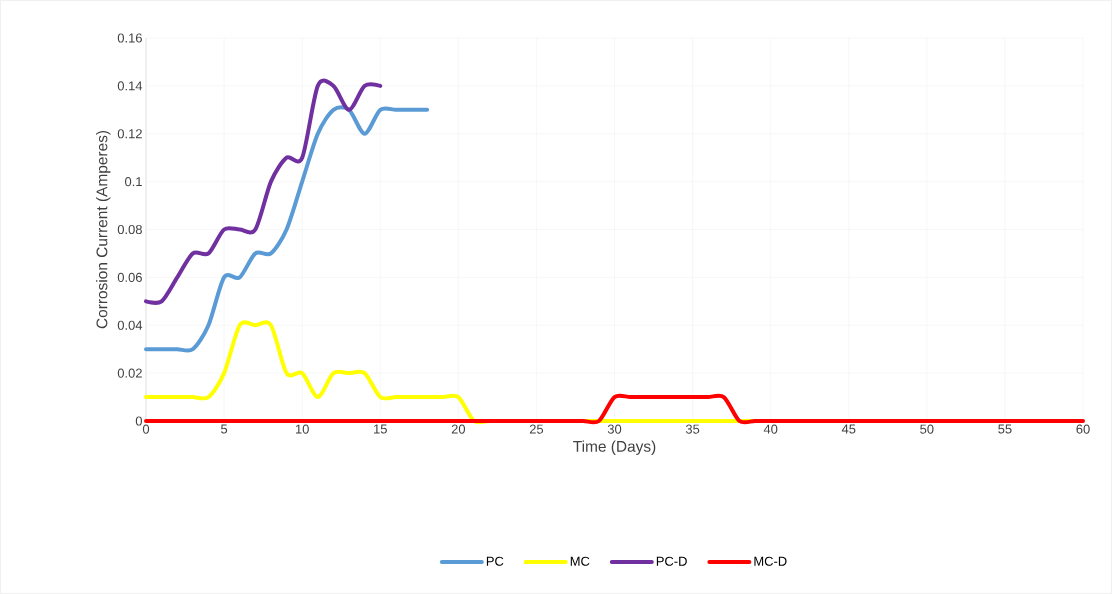  I want to click on y-tick-label: 0.12, so click(129, 134).